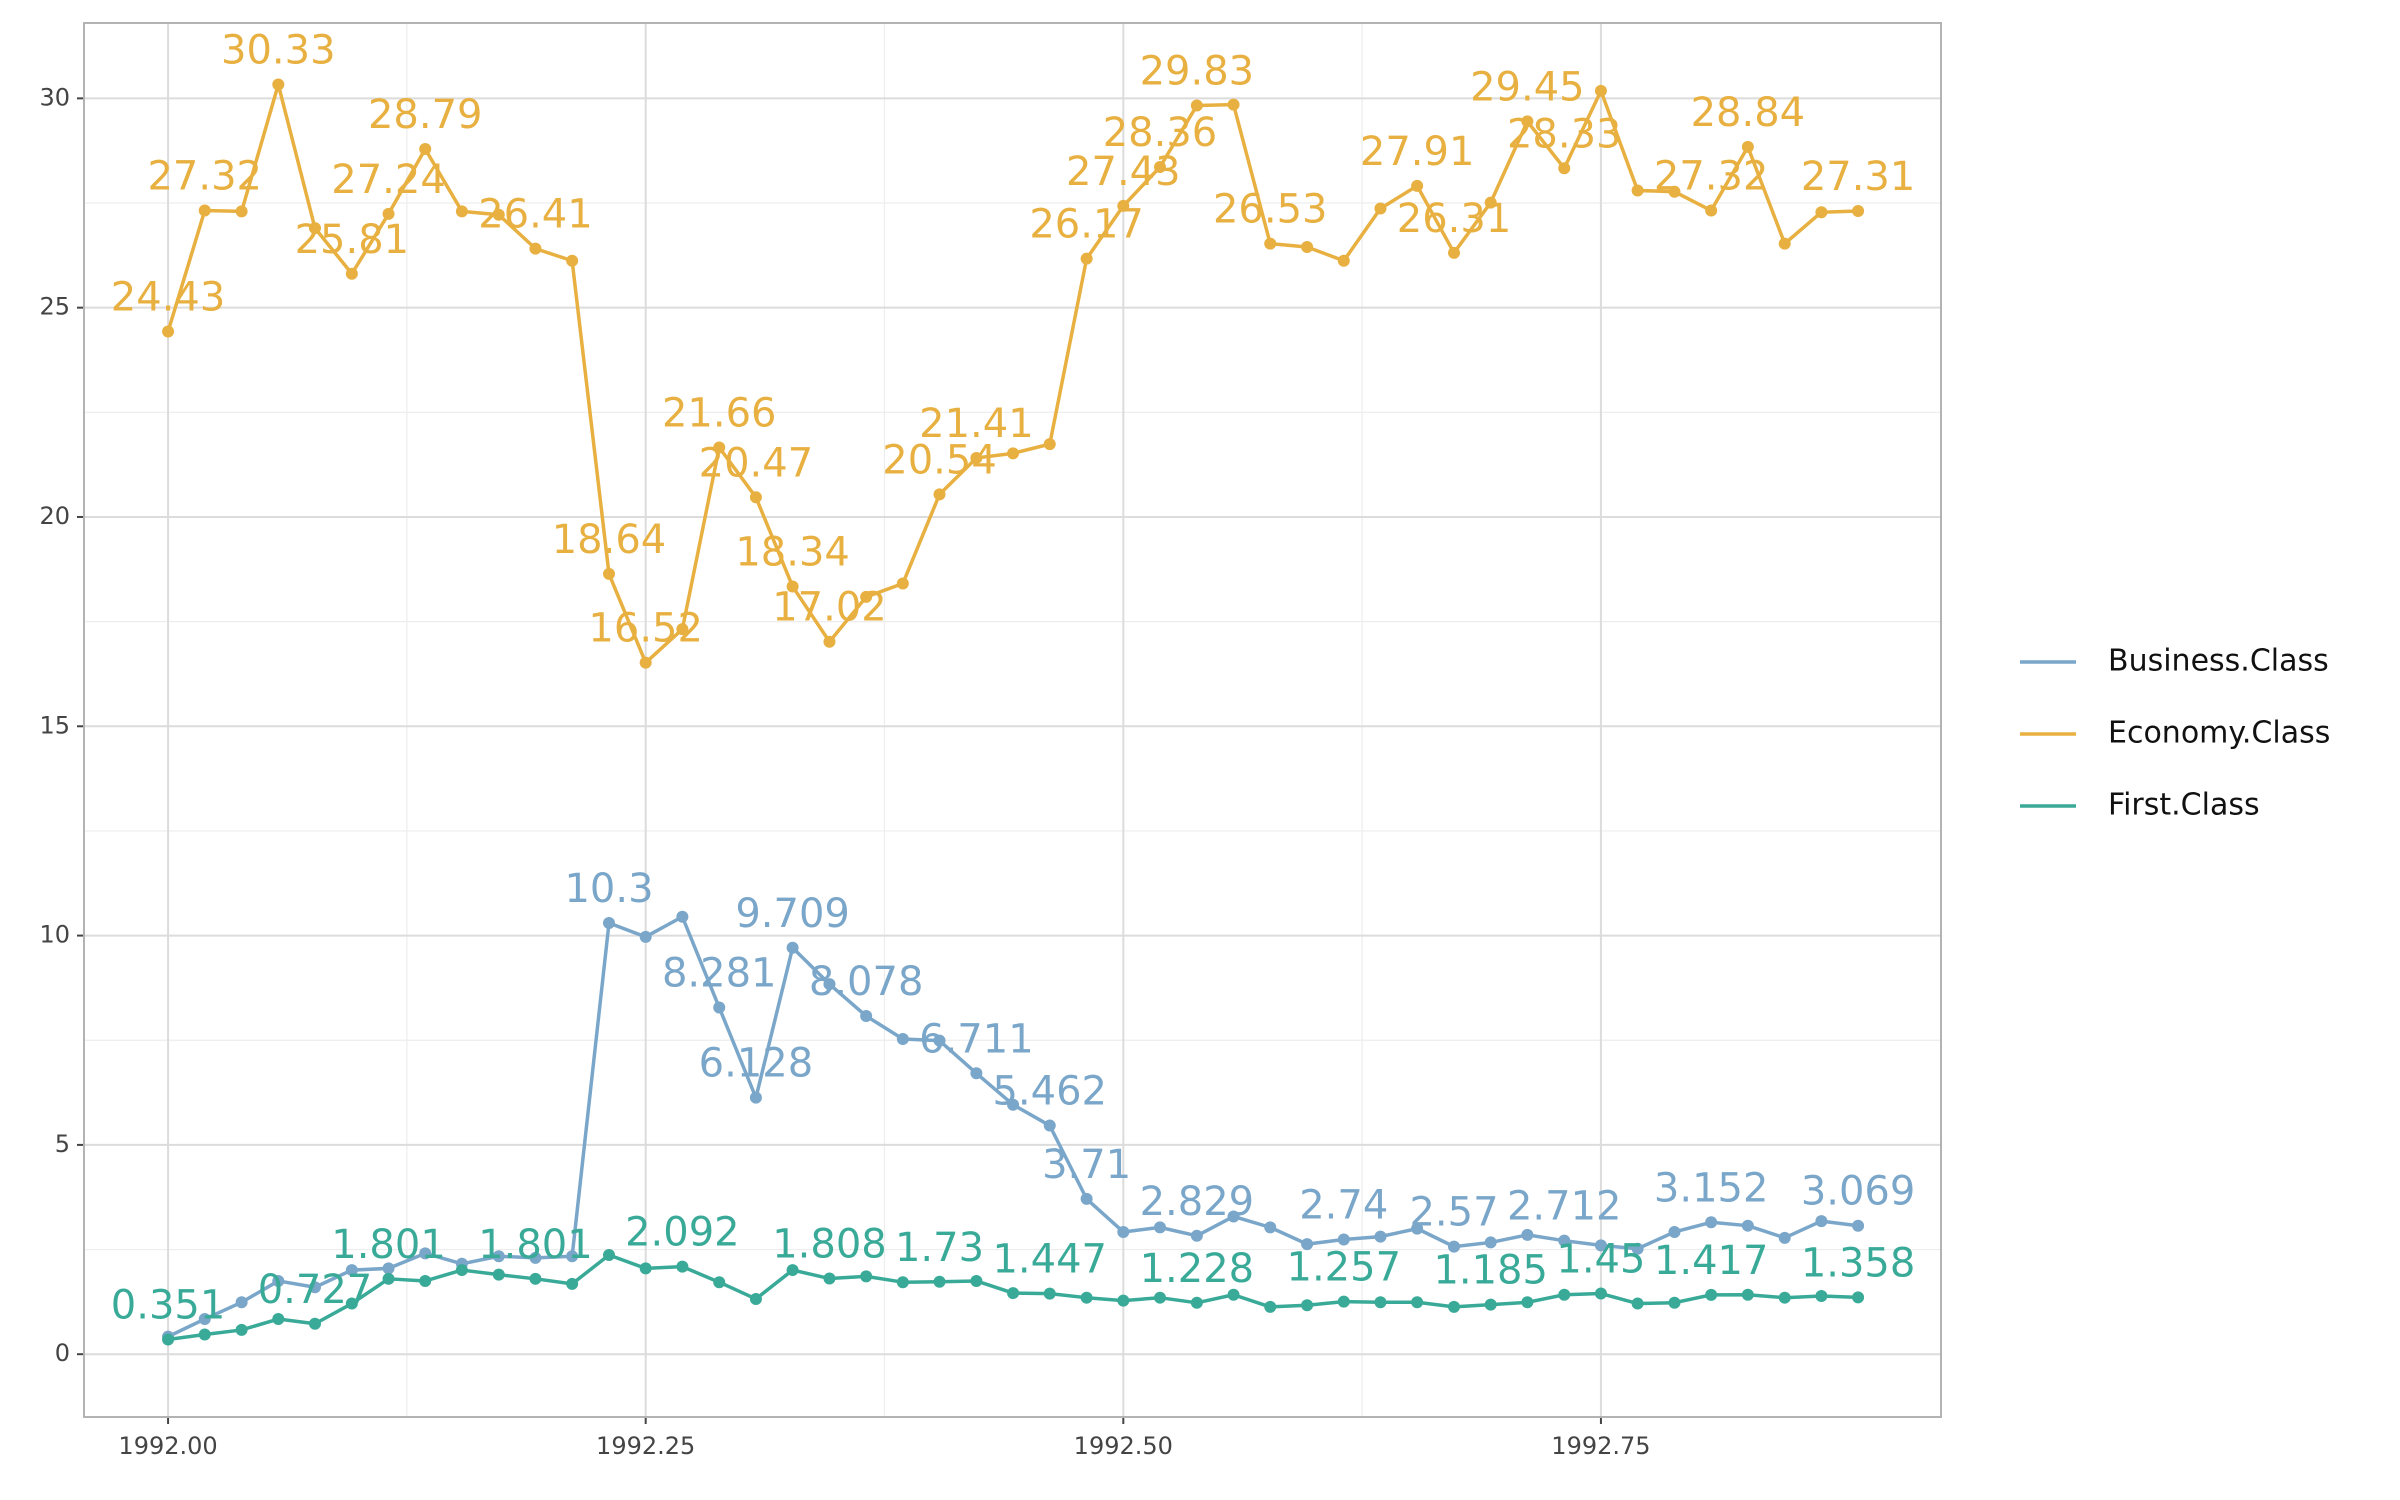 Image resolution: width=2400 pixels, height=1500 pixels. What do you see at coordinates (866, 982) in the screenshot?
I see `data-label: 8.078` at bounding box center [866, 982].